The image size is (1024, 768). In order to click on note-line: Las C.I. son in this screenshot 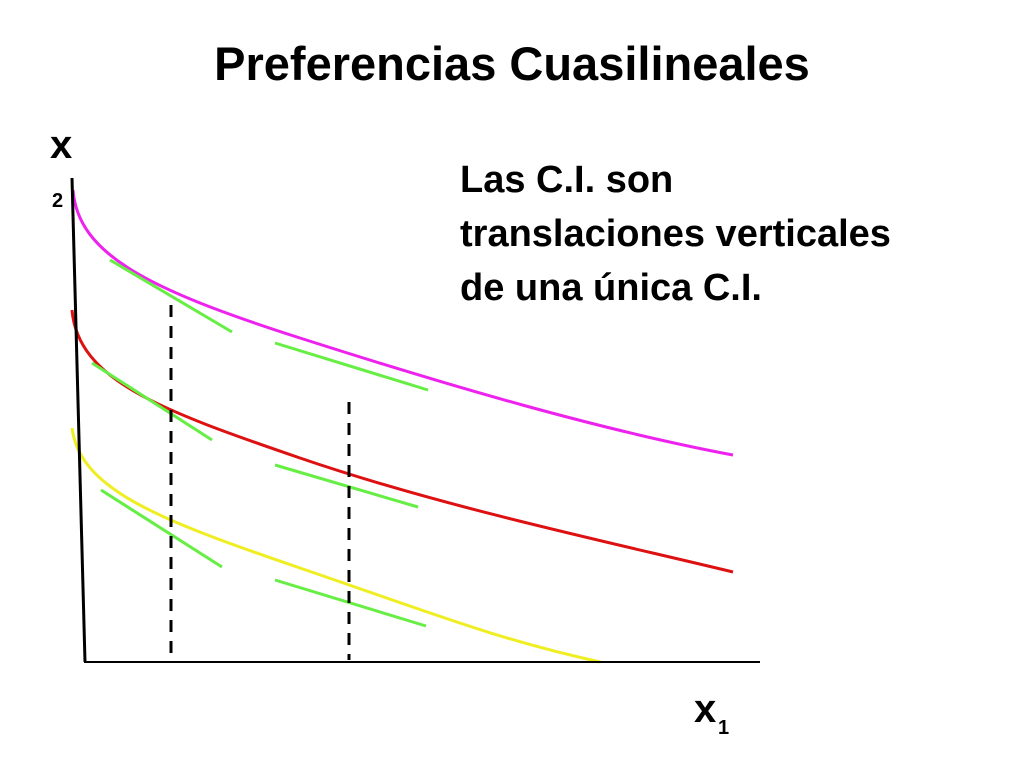, I will do `click(566, 180)`.